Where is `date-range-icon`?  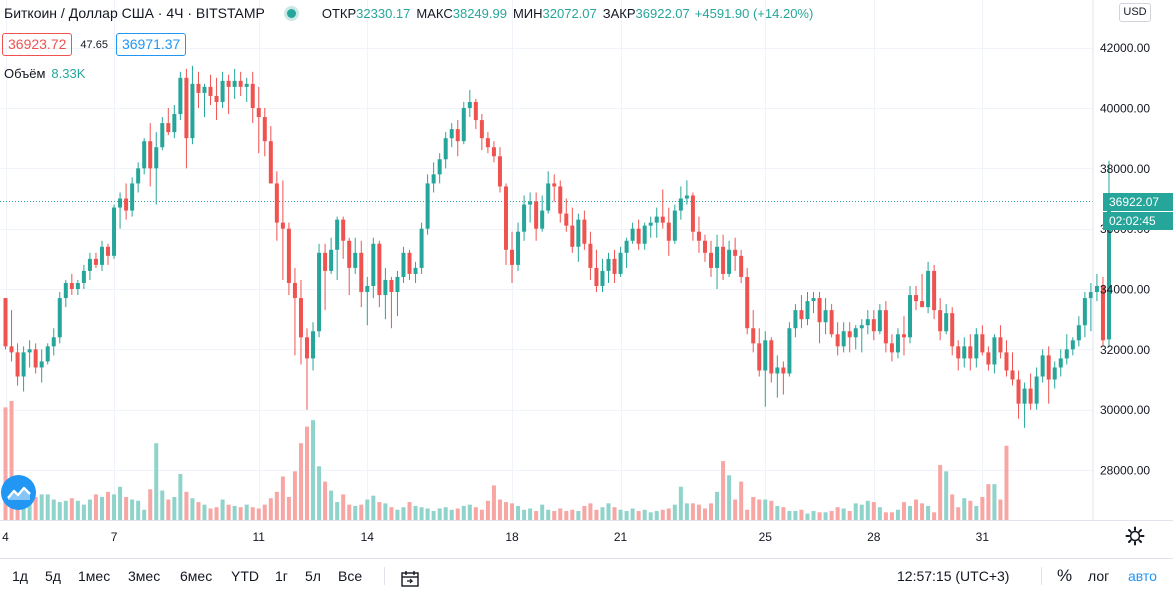 date-range-icon is located at coordinates (410, 576).